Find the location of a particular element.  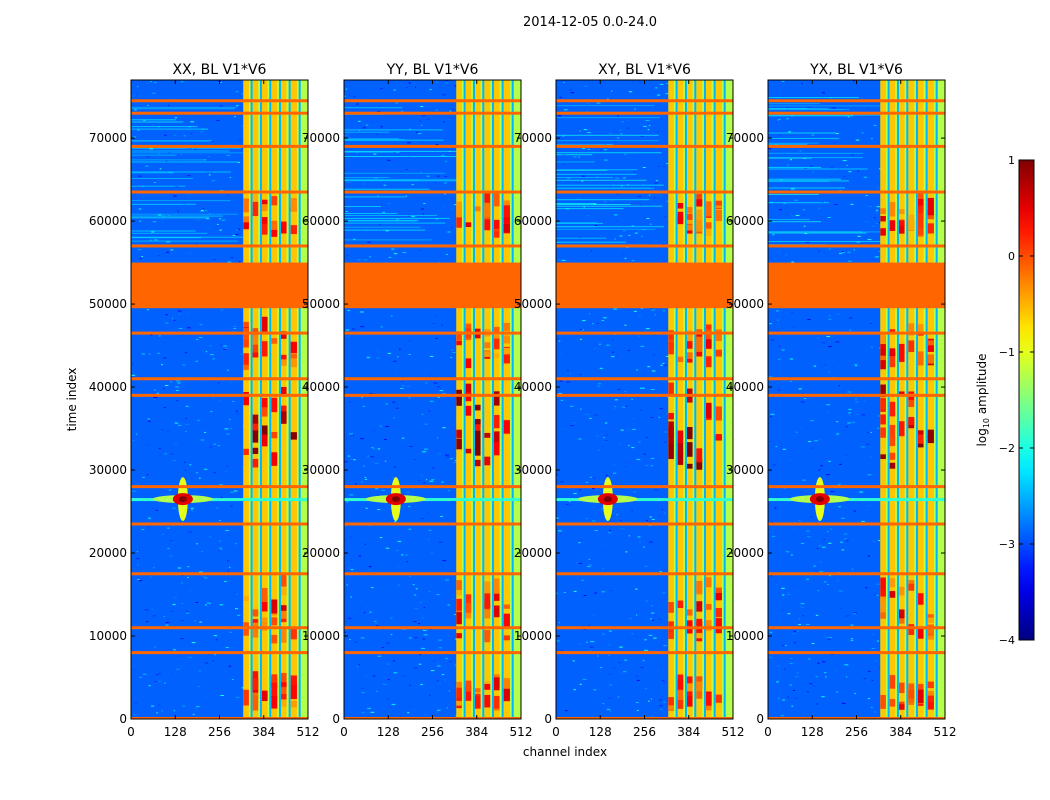

flagged-block is located at coordinates (219, 285).